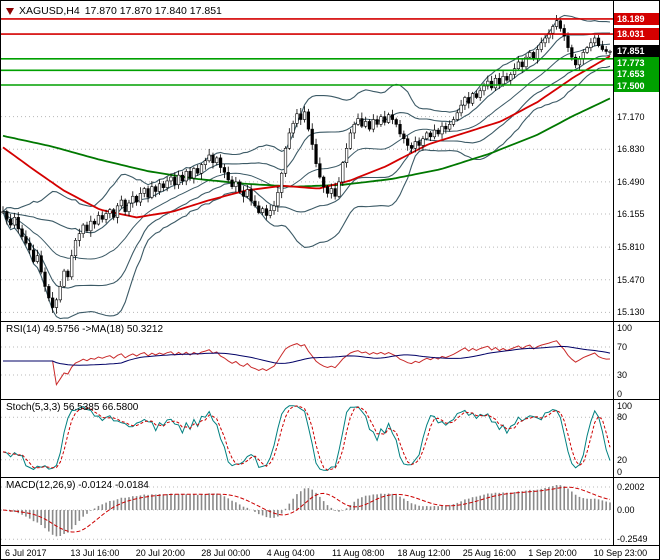 The height and width of the screenshot is (560, 660). Describe the element at coordinates (622, 375) in the screenshot. I see `rsi-tick-label: 30` at that location.